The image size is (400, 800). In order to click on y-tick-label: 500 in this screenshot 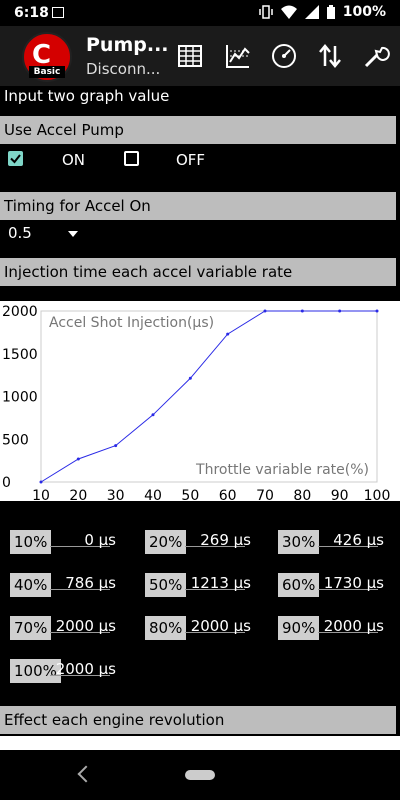, I will do `click(15, 440)`.